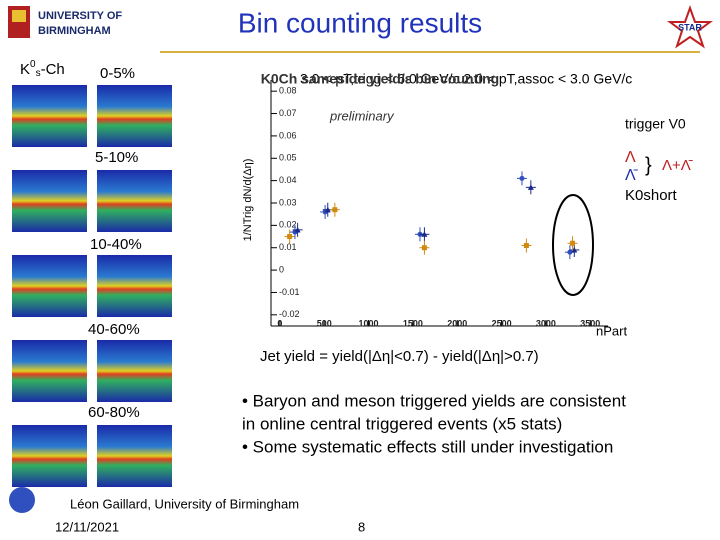  What do you see at coordinates (114, 329) in the screenshot?
I see `centrality-label: 40-60%` at bounding box center [114, 329].